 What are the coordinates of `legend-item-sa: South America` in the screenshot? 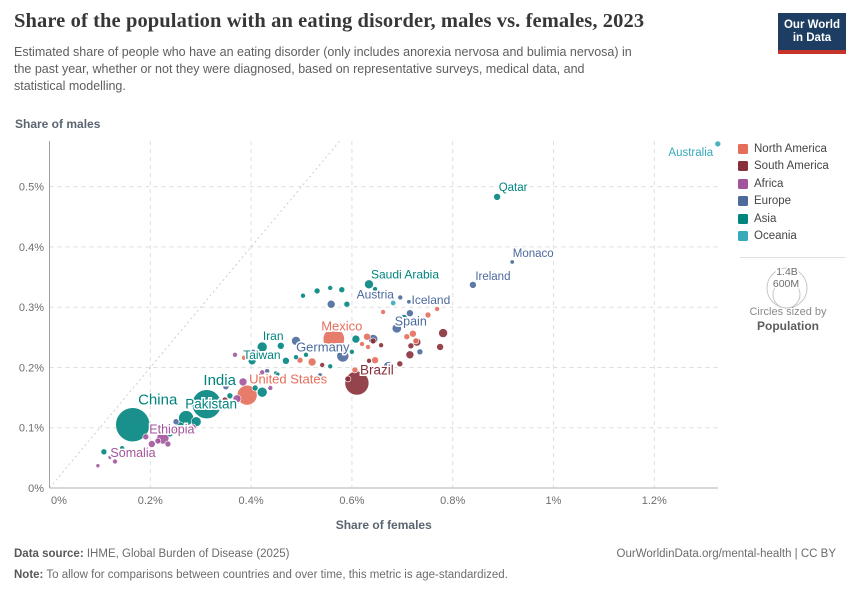 It's located at (783, 166).